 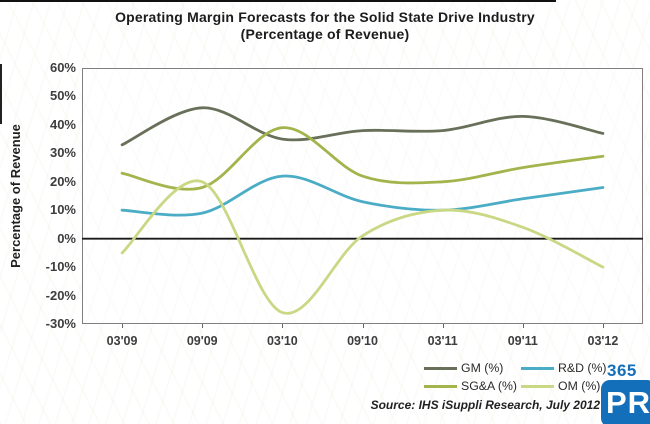 What do you see at coordinates (622, 370) in the screenshot?
I see `logo-365-text: 365` at bounding box center [622, 370].